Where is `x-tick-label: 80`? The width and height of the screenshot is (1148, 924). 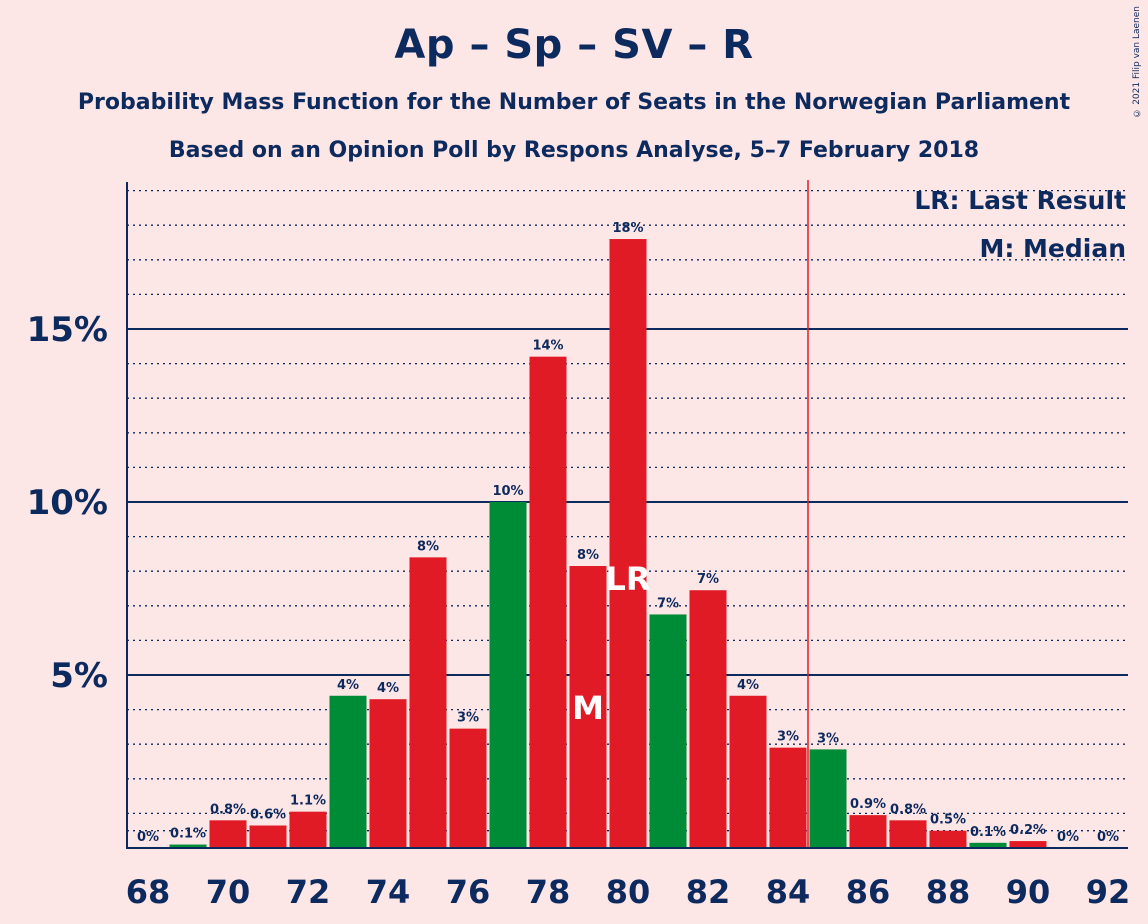
x-tick-label: 80 is located at coordinates (628, 892).